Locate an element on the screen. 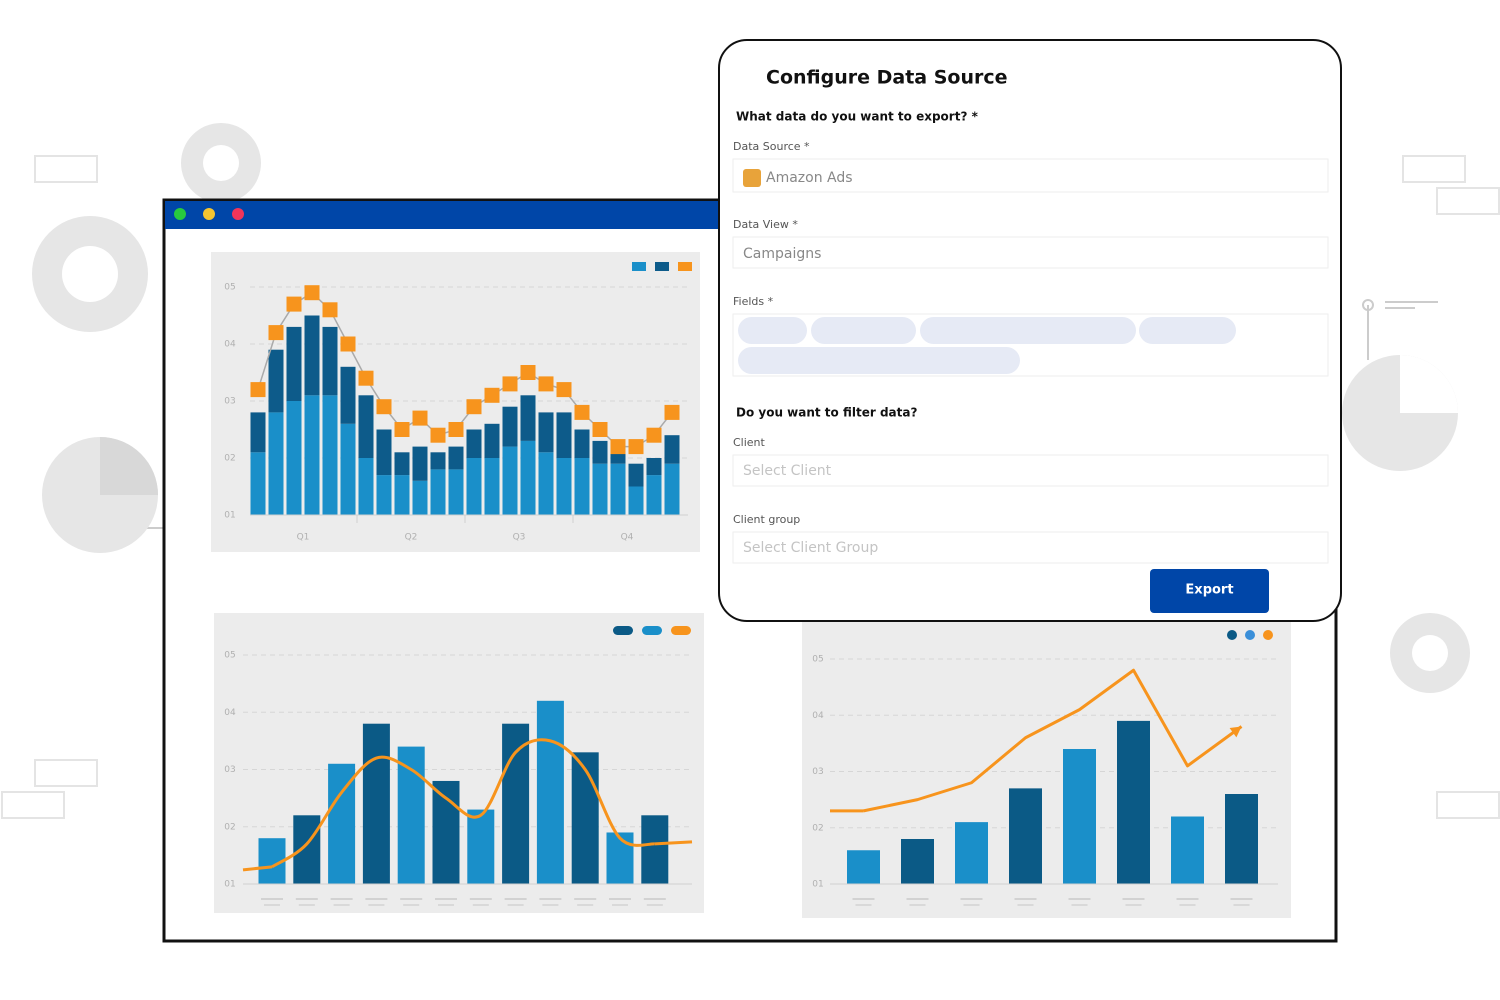  chart-panel is located at coordinates (1046, 769).